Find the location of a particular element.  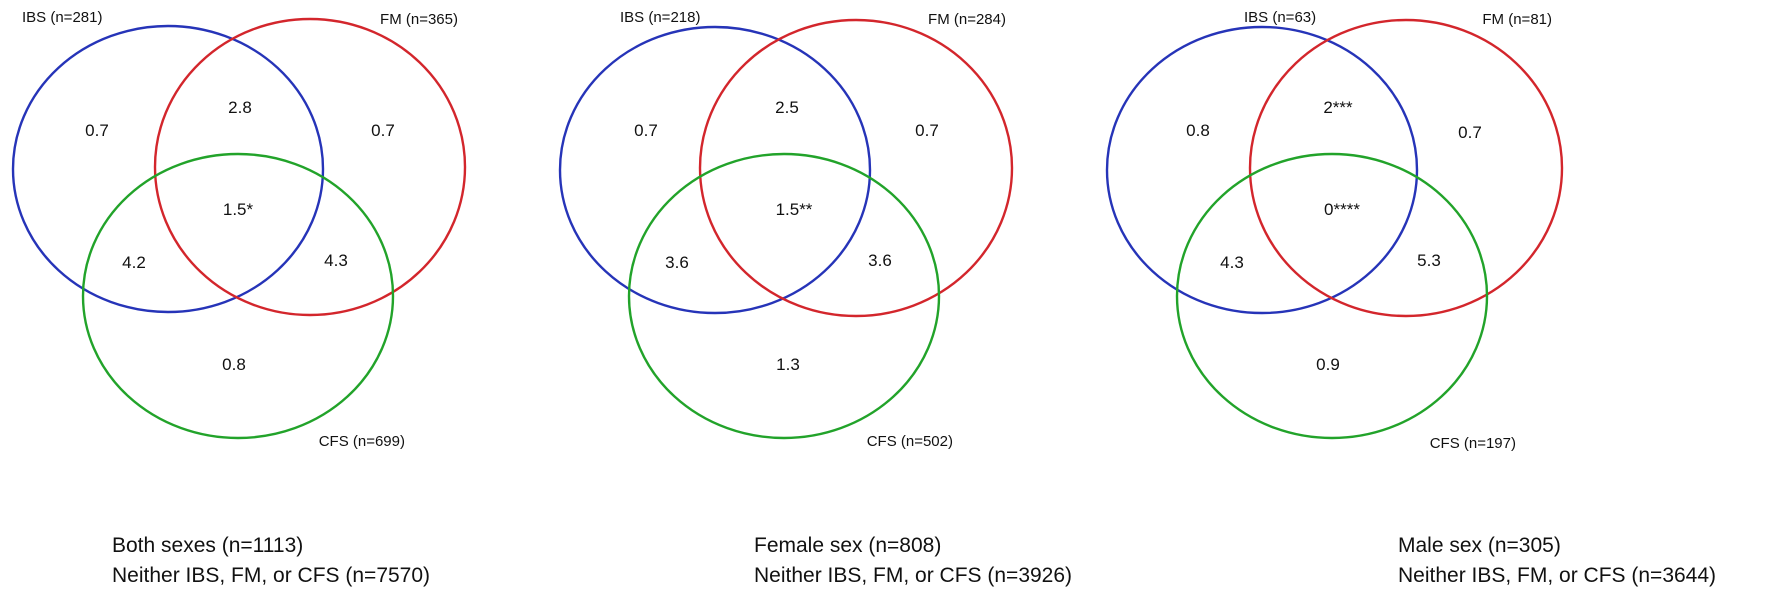

caption-group: Both sexes (n=1113) is located at coordinates (207, 545).